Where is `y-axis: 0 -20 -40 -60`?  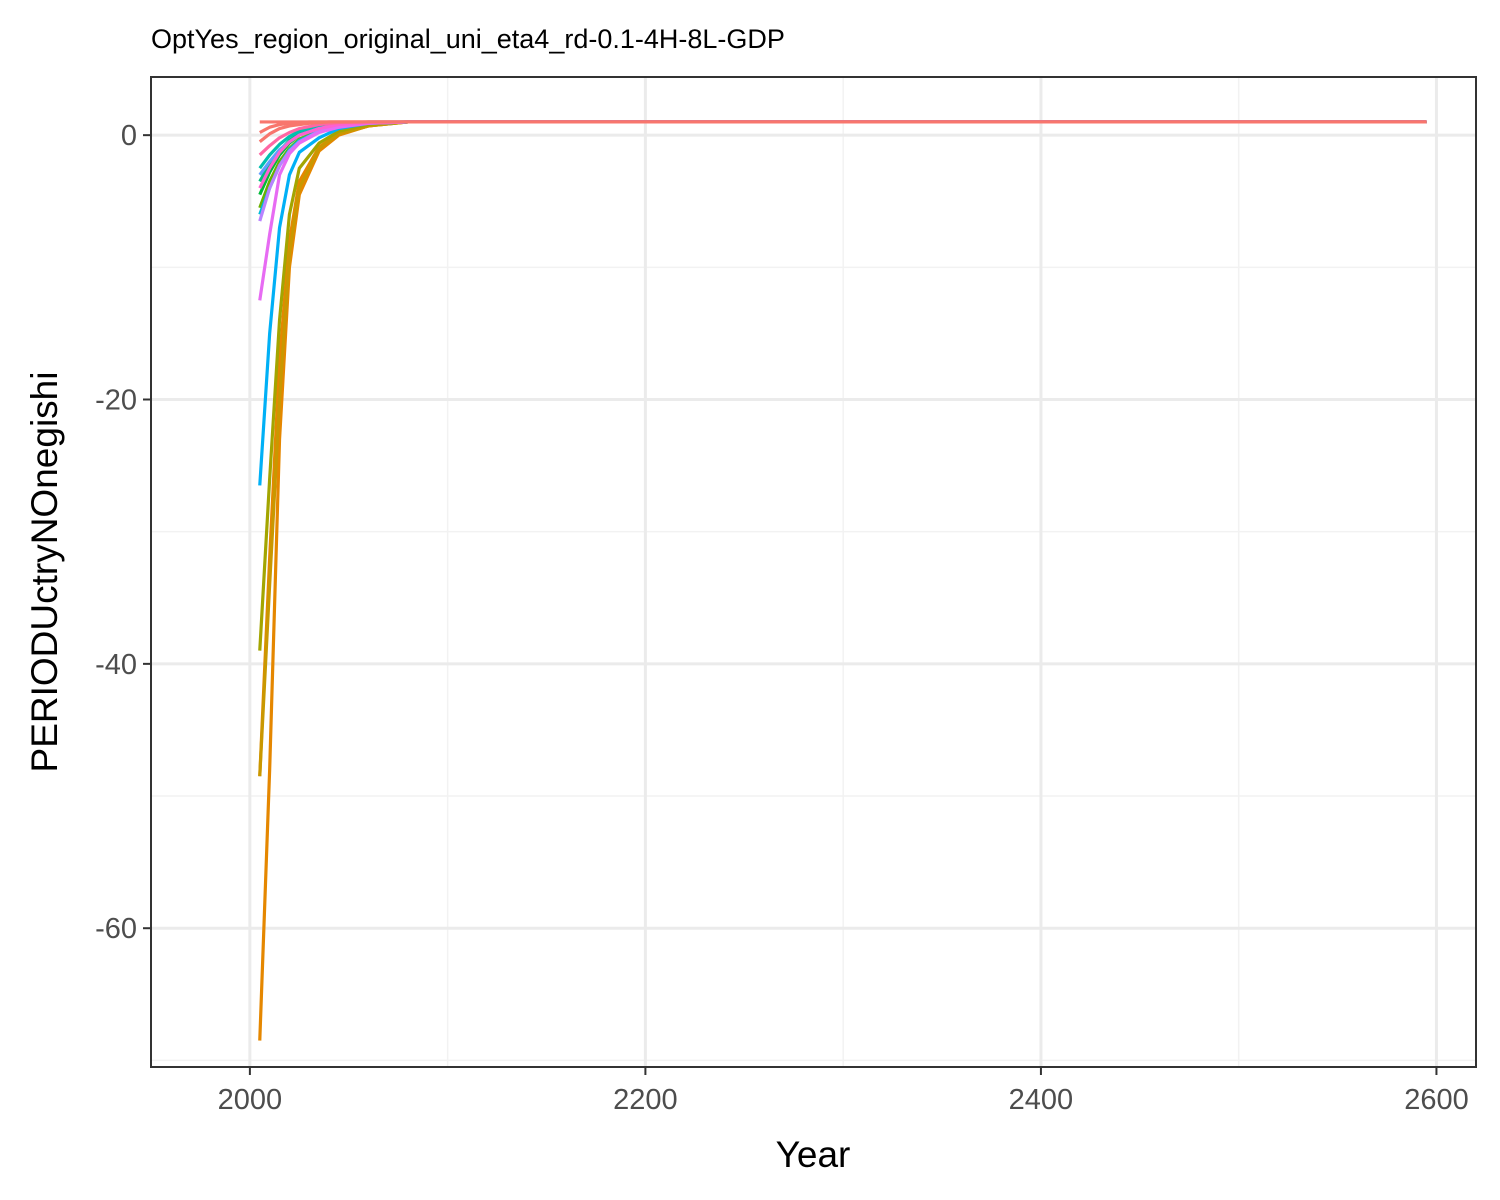
y-axis: 0 -20 -40 -60 is located at coordinates (123, 532).